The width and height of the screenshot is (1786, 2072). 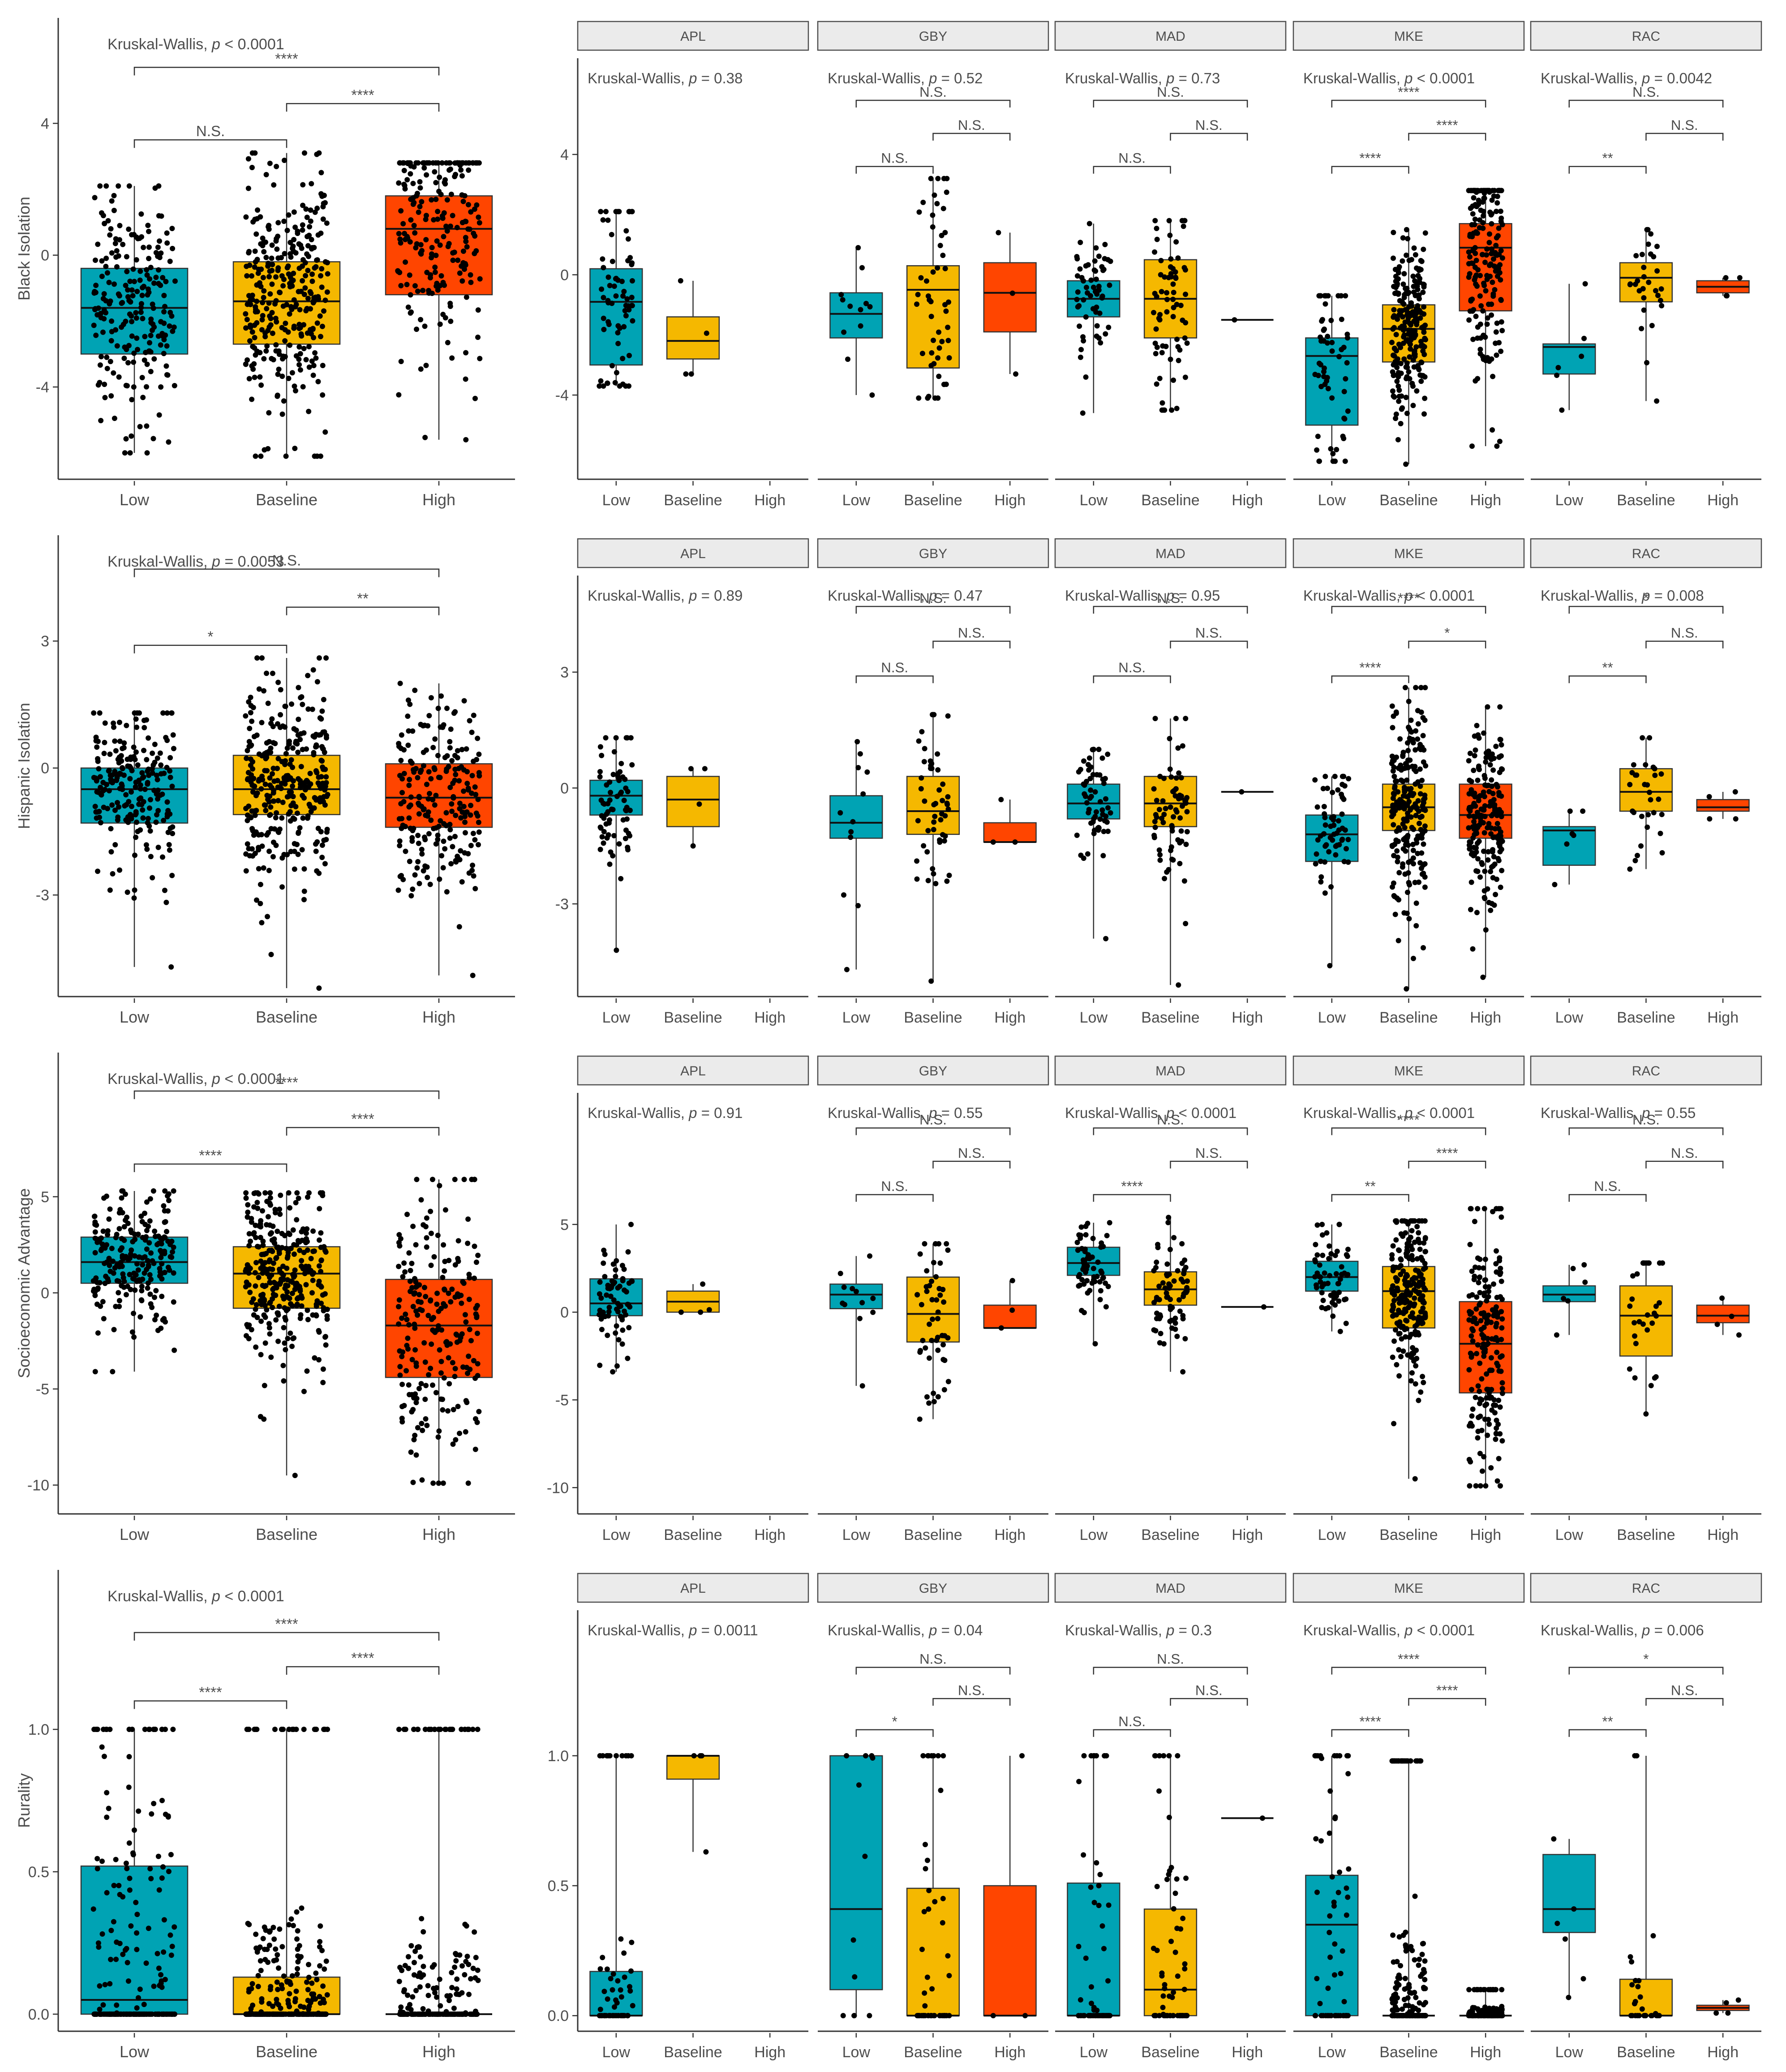 I want to click on facet-strip-label: GBY, so click(x=933, y=37).